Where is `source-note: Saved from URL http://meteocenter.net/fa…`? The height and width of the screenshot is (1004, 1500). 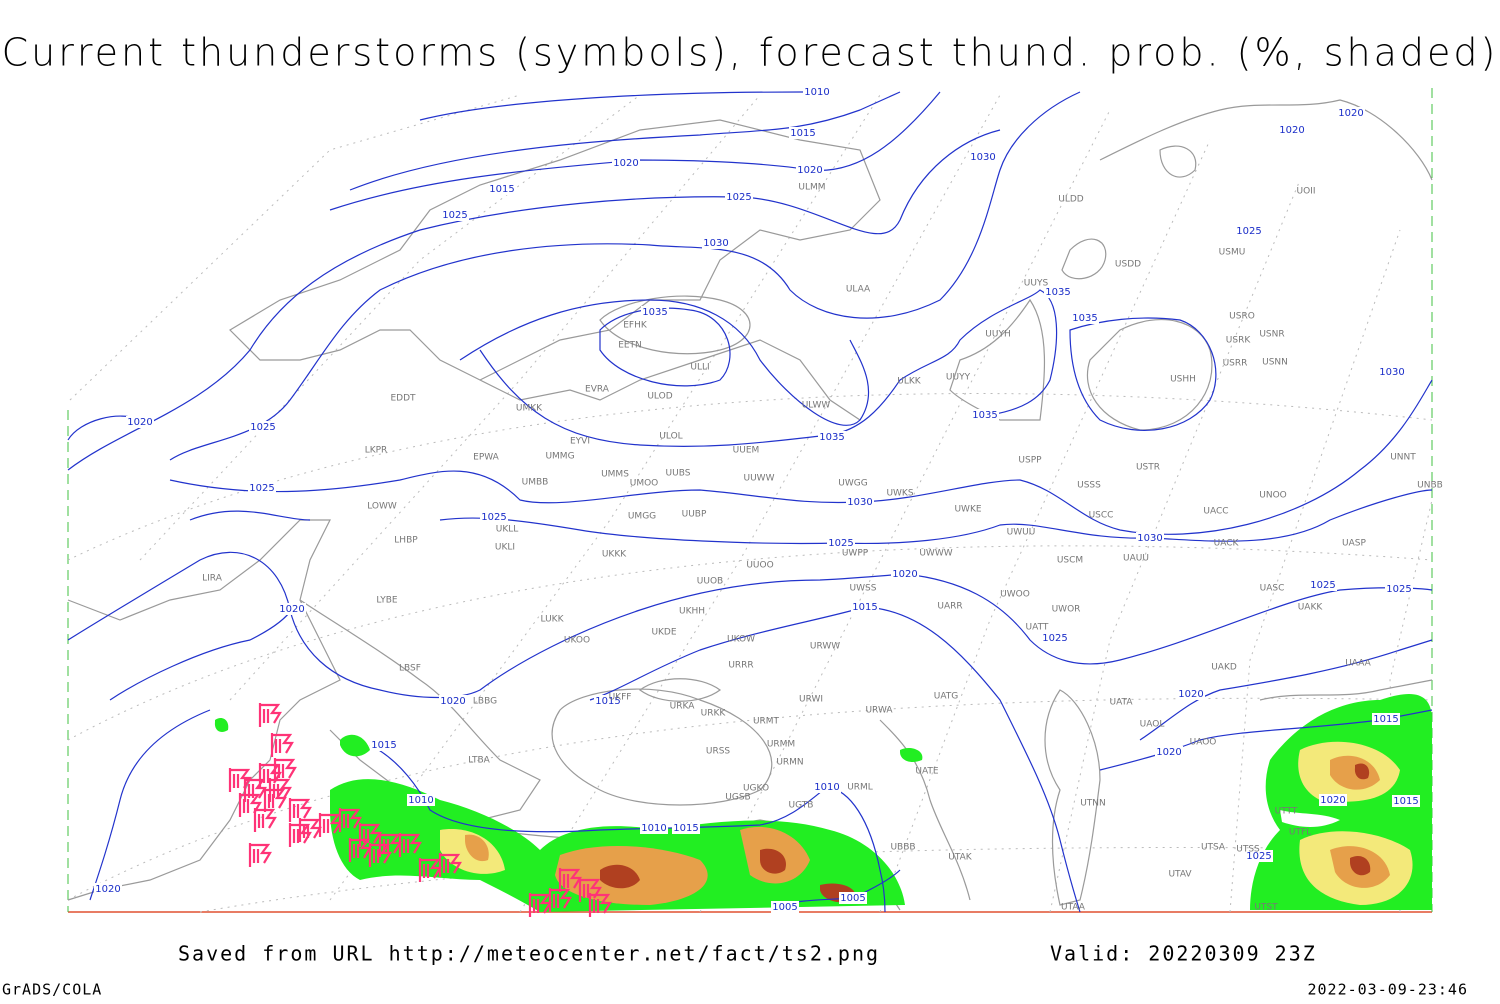 source-note: Saved from URL http://meteocenter.net/fa… is located at coordinates (529, 954).